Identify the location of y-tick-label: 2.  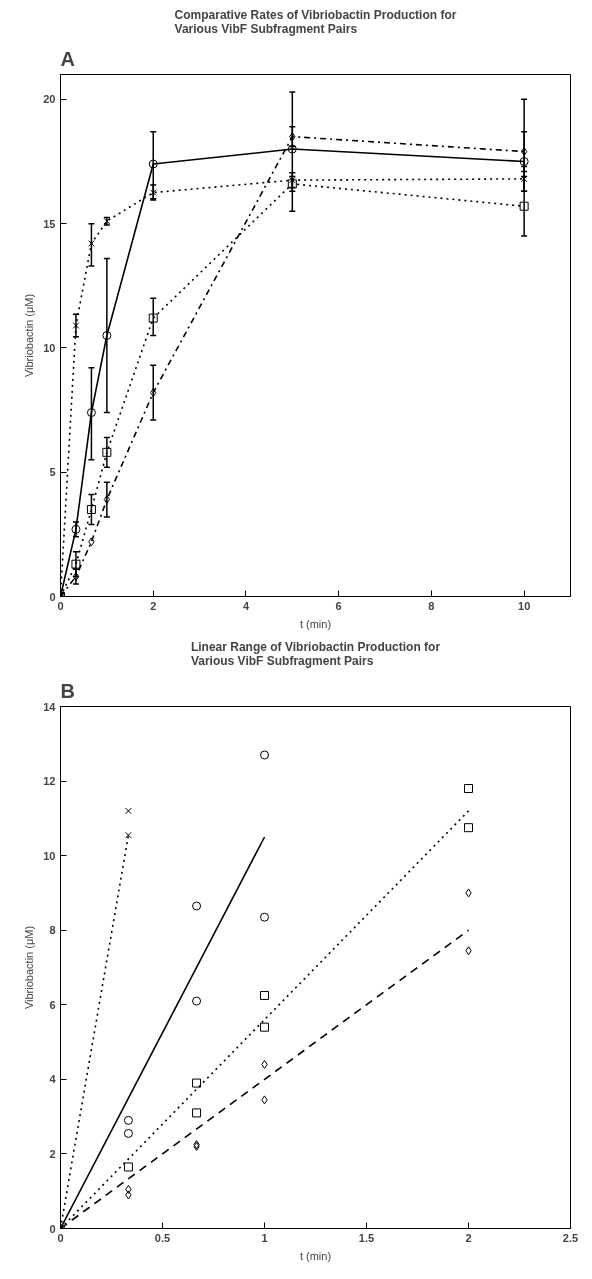
(52, 1153).